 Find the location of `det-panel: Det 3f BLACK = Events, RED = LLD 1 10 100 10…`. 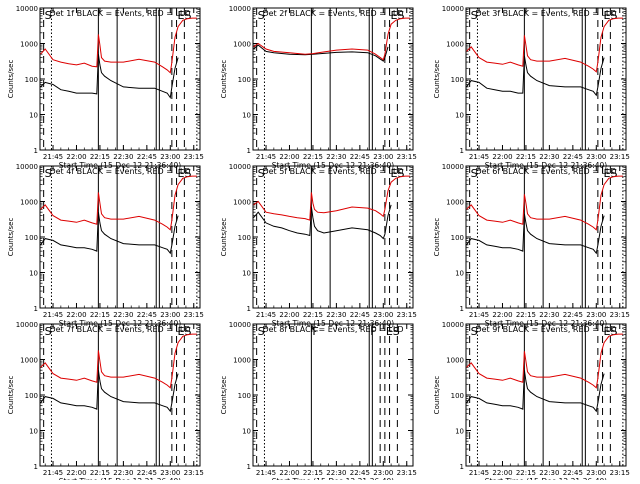

det-panel: Det 3f BLACK = Events, RED = LLD 1 10 100 10… is located at coordinates (531, 87).